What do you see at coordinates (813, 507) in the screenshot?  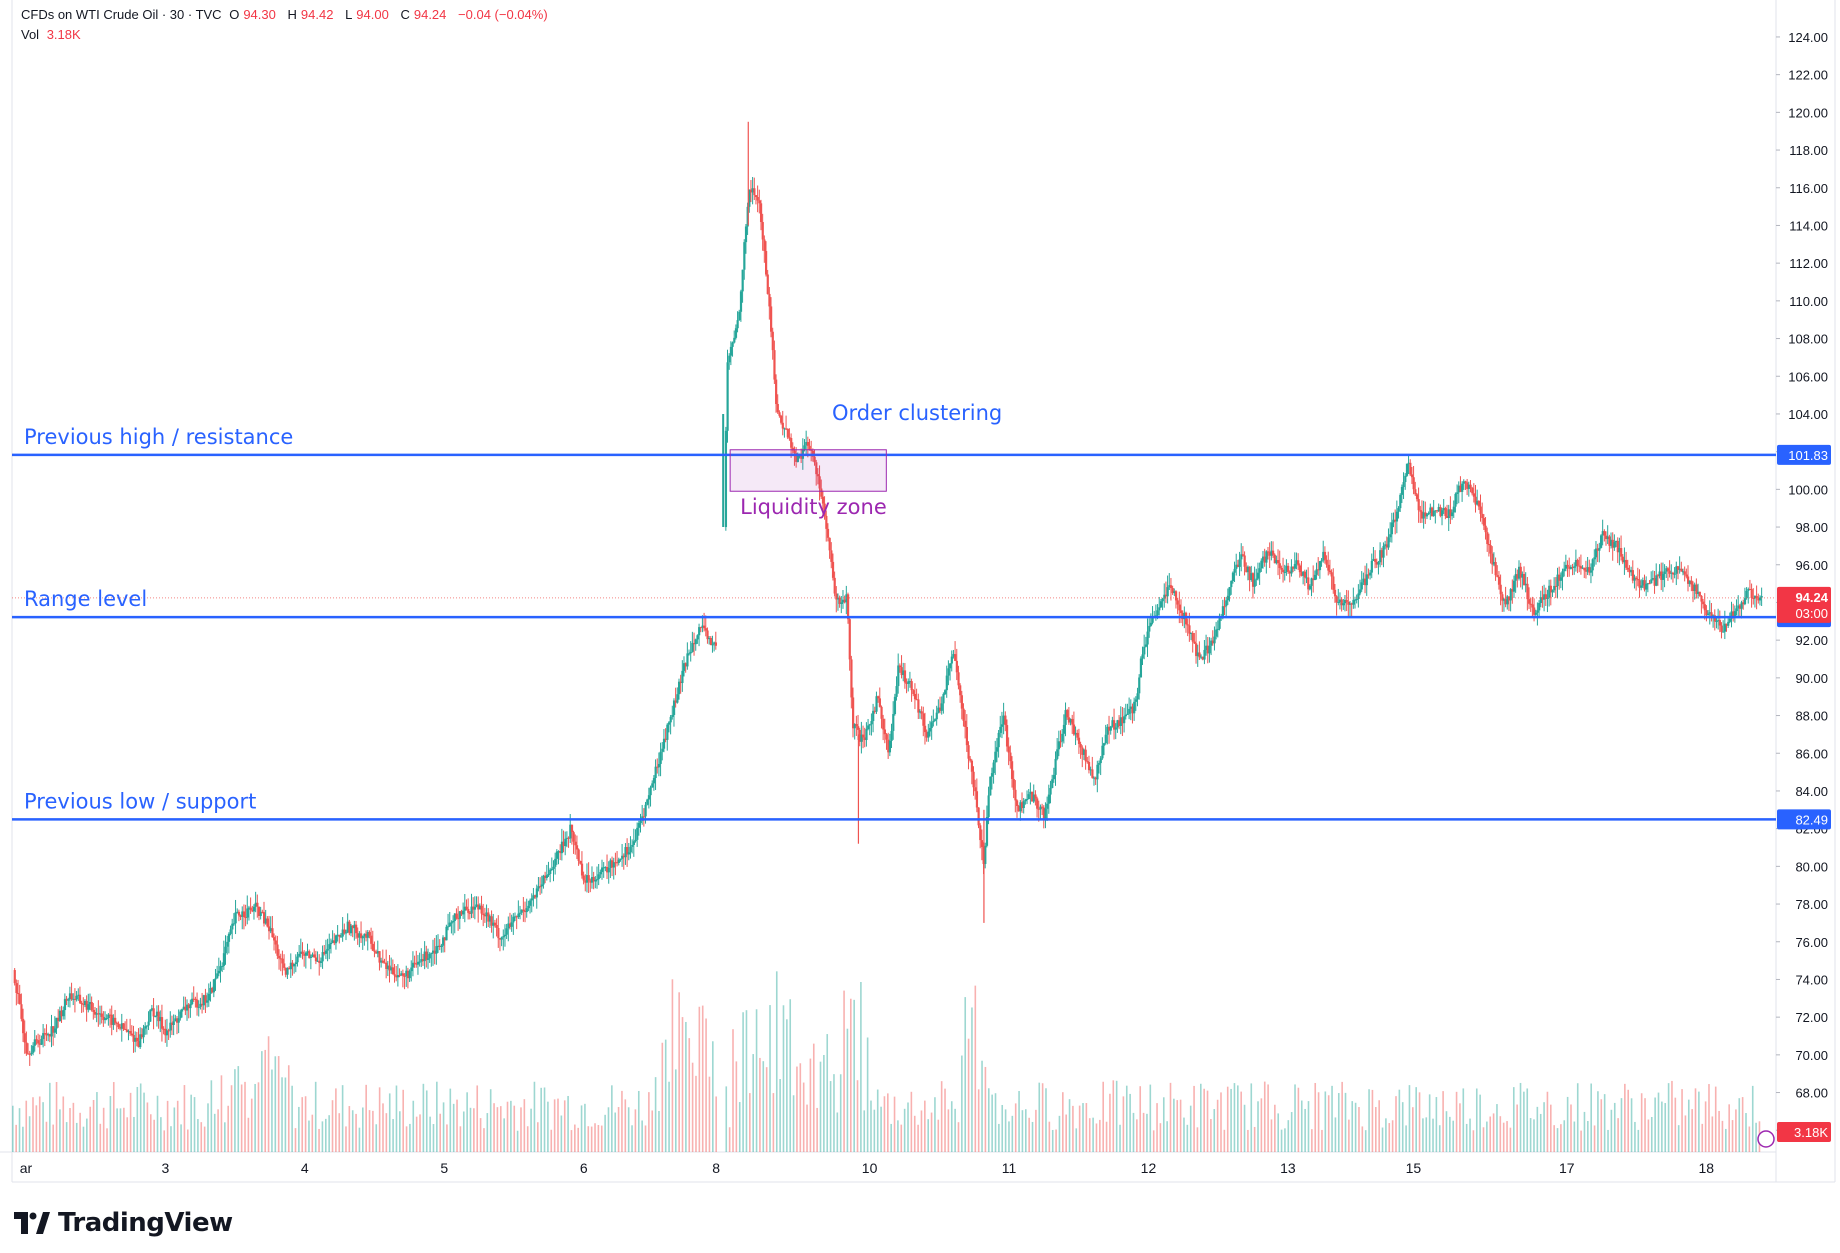 I see `liquidity-zone-label: Liquidity zone` at bounding box center [813, 507].